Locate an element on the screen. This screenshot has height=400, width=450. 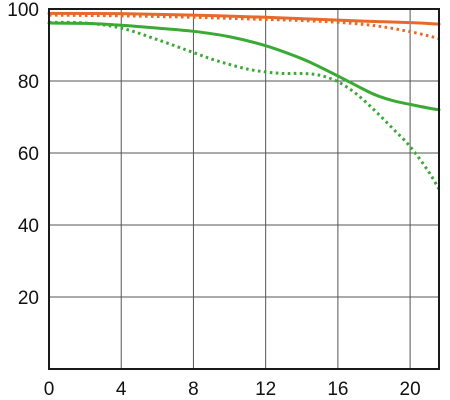
x-tick-label: 4 is located at coordinates (121, 389).